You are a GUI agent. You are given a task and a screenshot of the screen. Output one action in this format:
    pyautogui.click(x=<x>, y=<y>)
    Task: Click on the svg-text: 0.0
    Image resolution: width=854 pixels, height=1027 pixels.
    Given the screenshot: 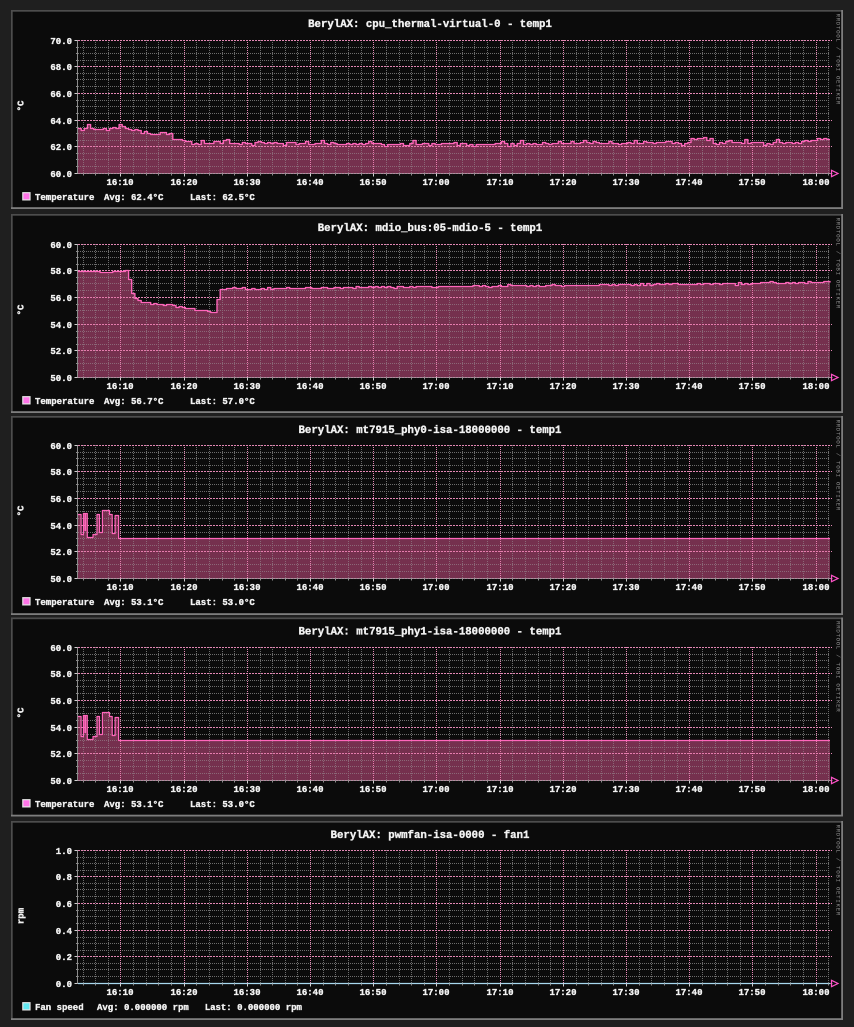 What is the action you would take?
    pyautogui.click(x=64, y=985)
    